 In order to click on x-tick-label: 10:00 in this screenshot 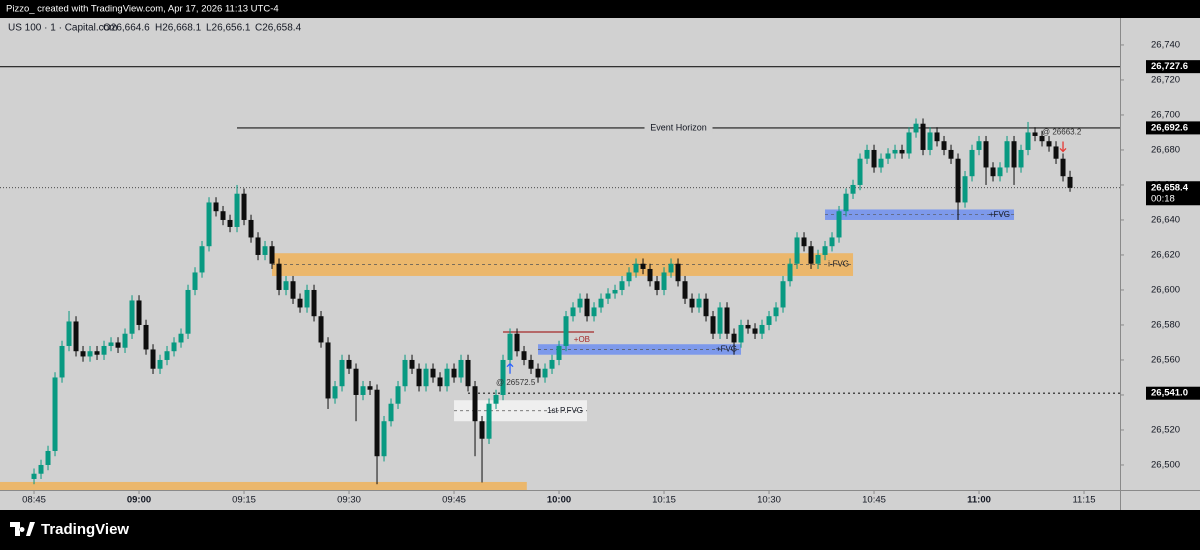, I will do `click(559, 500)`.